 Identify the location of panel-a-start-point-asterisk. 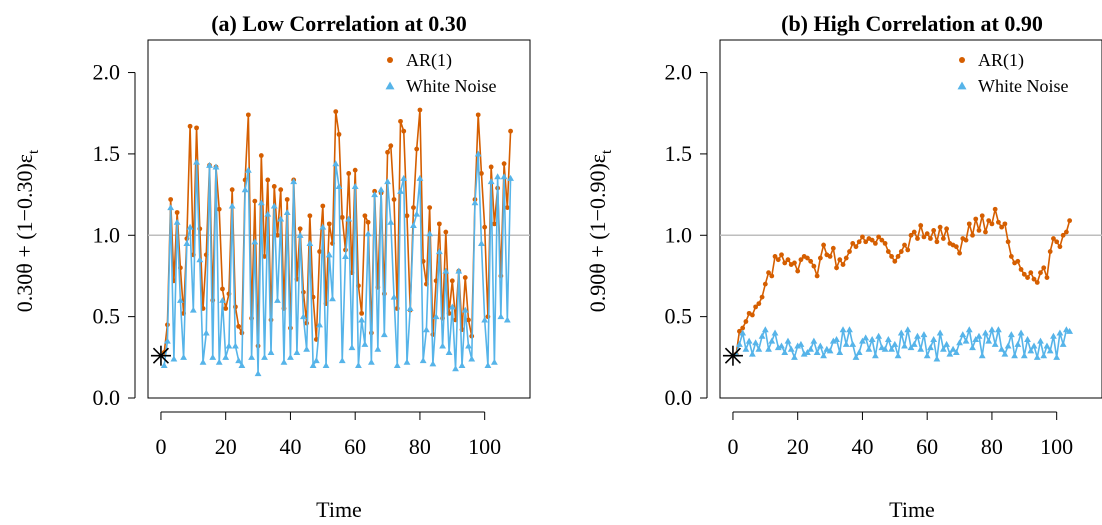
(160, 355).